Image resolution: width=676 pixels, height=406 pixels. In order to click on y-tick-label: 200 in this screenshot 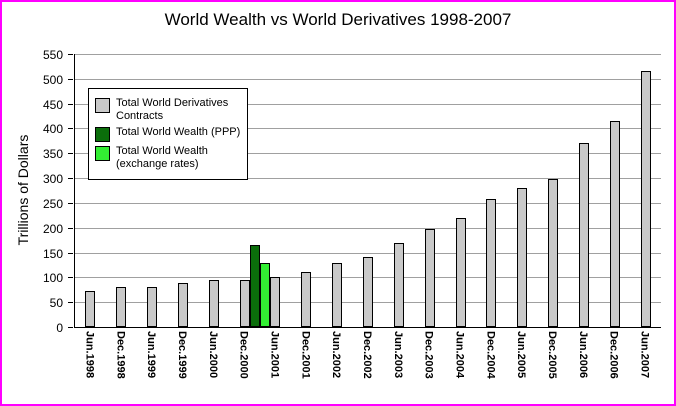, I will do `click(52, 228)`.